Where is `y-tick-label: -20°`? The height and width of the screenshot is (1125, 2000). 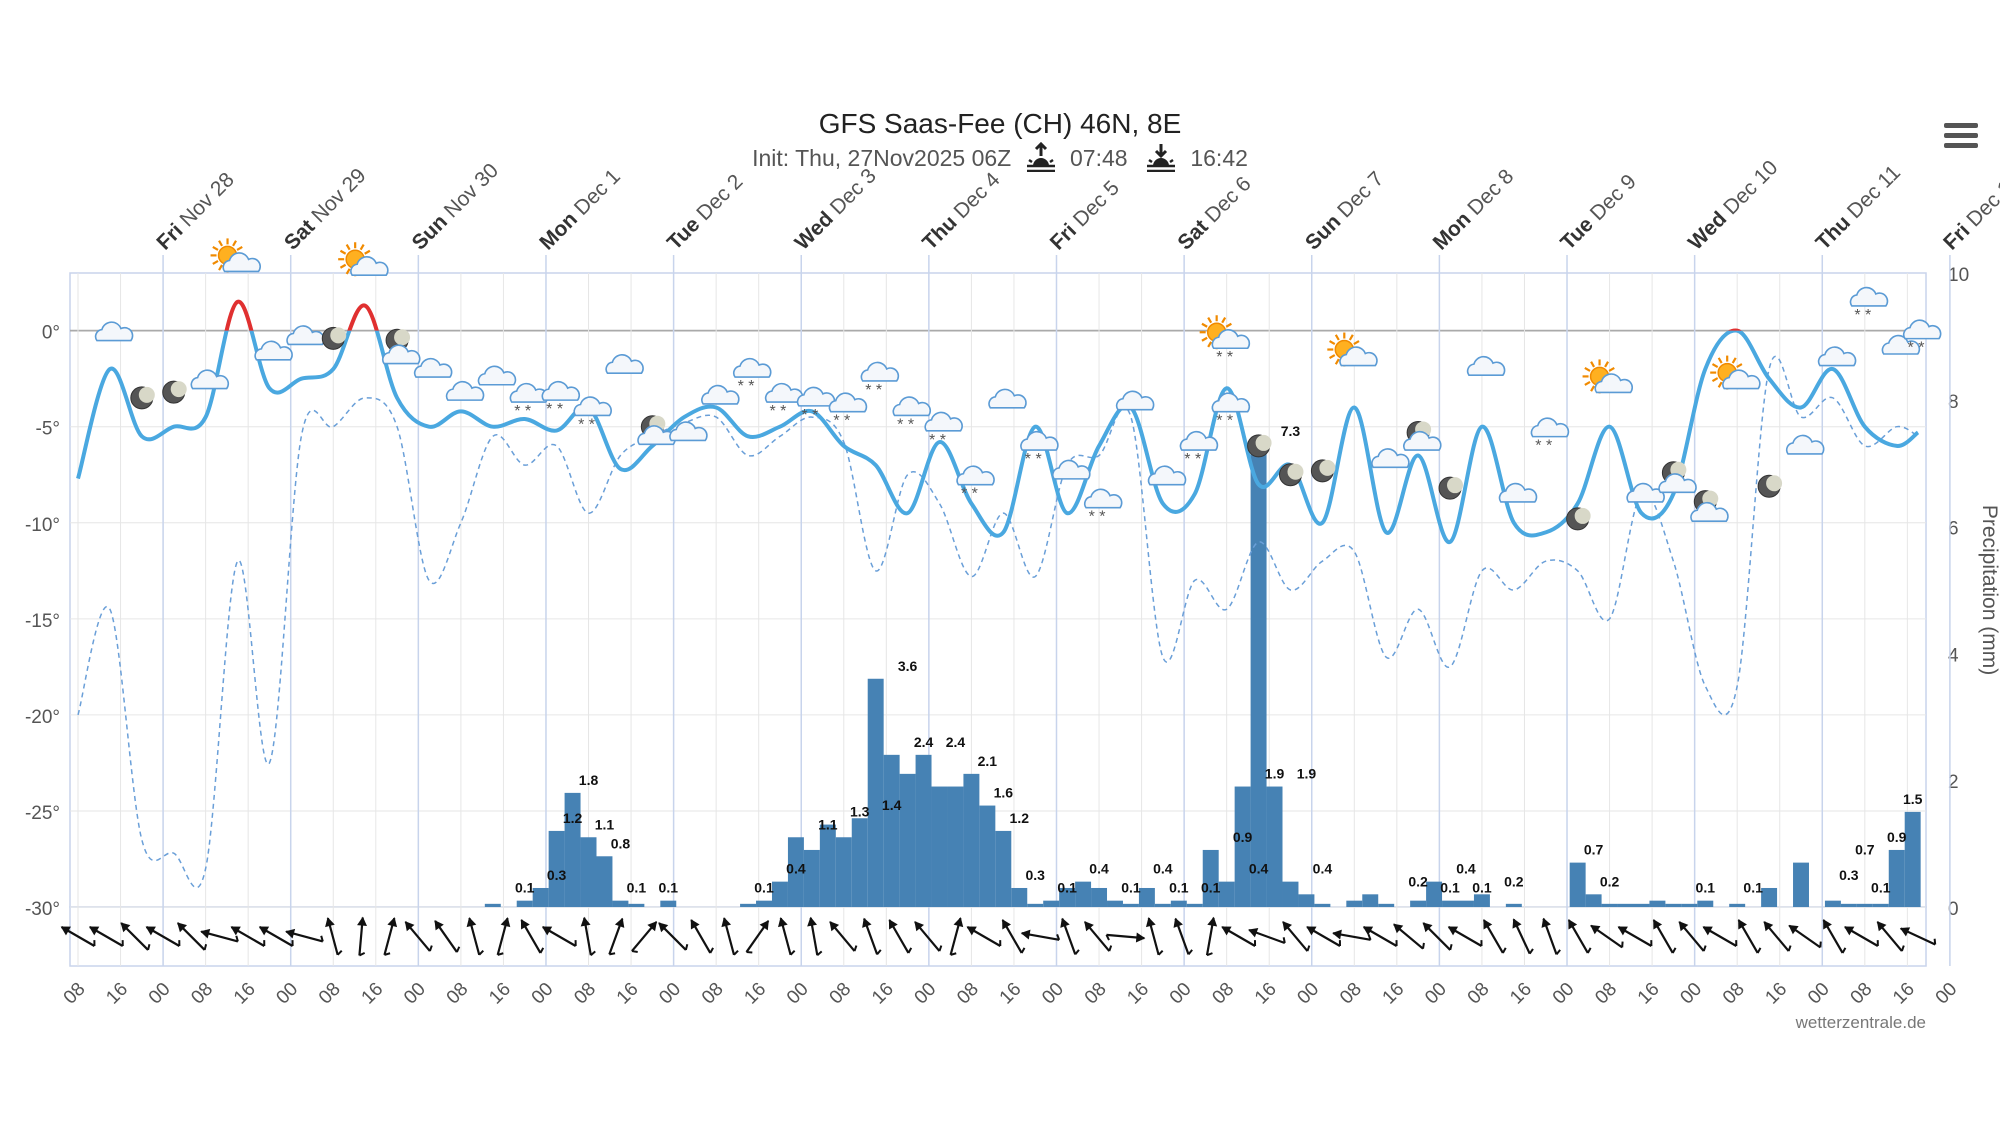
y-tick-label: -20° is located at coordinates (42, 717).